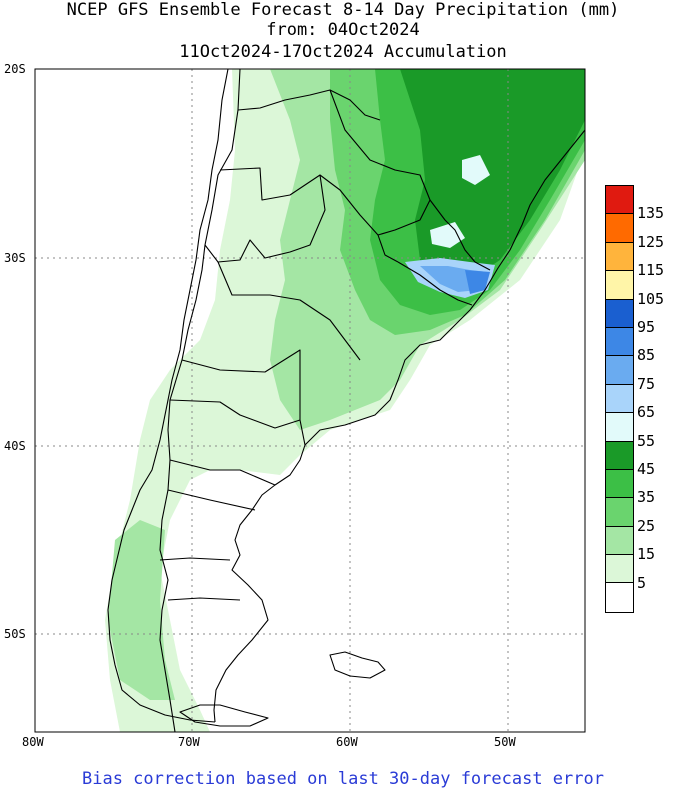  What do you see at coordinates (646, 327) in the screenshot?
I see `legend-label: 95` at bounding box center [646, 327].